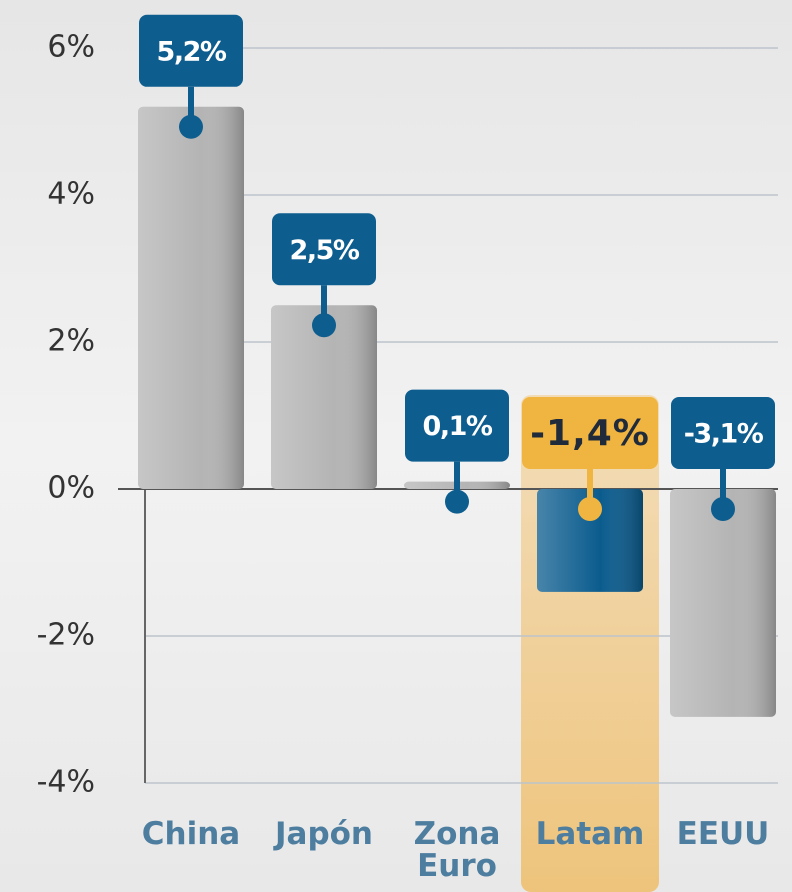  I want to click on value-label: 2,5%, so click(325, 250).